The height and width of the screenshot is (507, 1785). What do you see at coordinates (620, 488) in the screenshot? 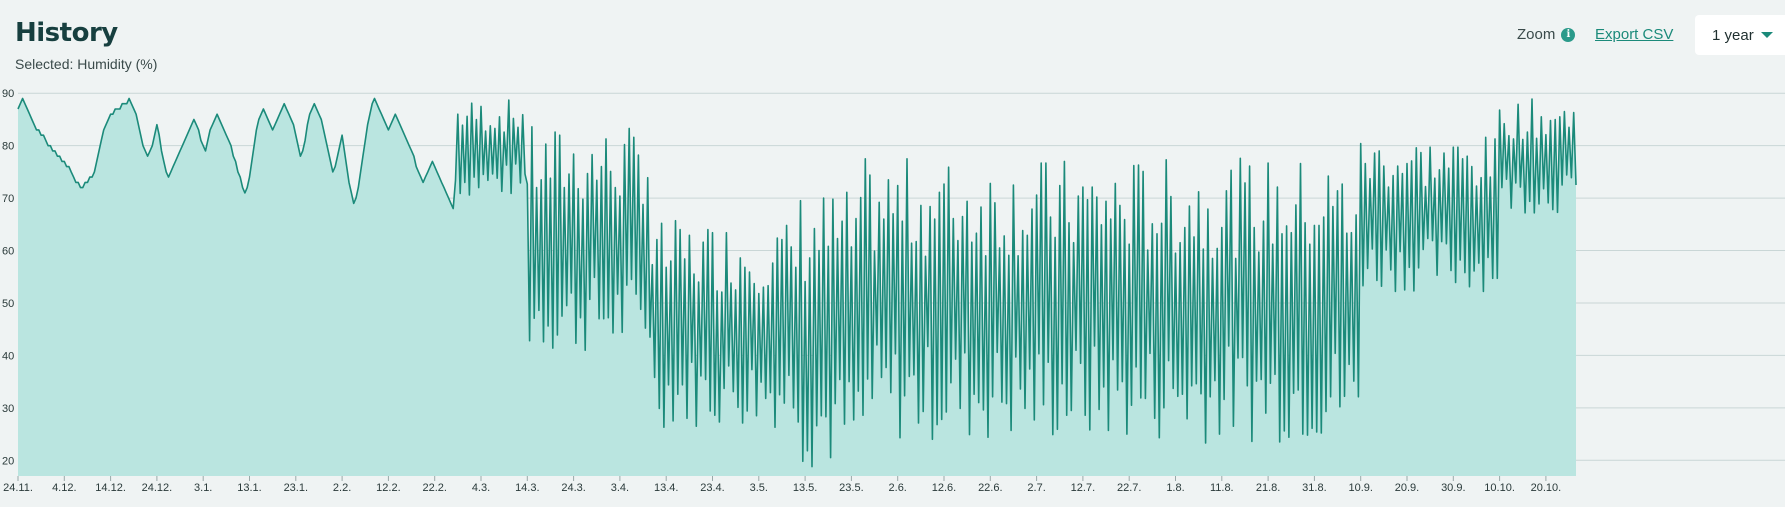
I see `x-tick-label: 3.4.` at bounding box center [620, 488].